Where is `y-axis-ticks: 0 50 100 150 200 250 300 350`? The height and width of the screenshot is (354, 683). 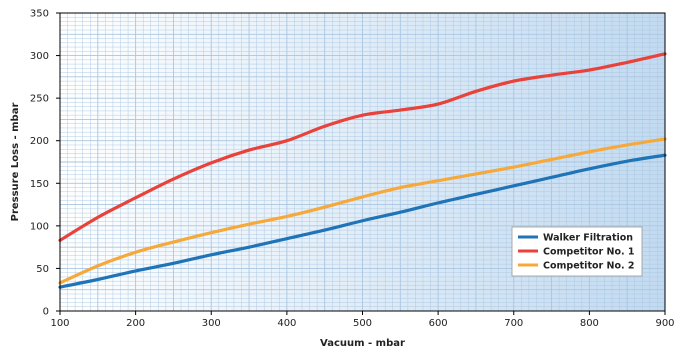
y-axis-ticks: 0 50 100 150 200 250 300 350 is located at coordinates (45, 163).